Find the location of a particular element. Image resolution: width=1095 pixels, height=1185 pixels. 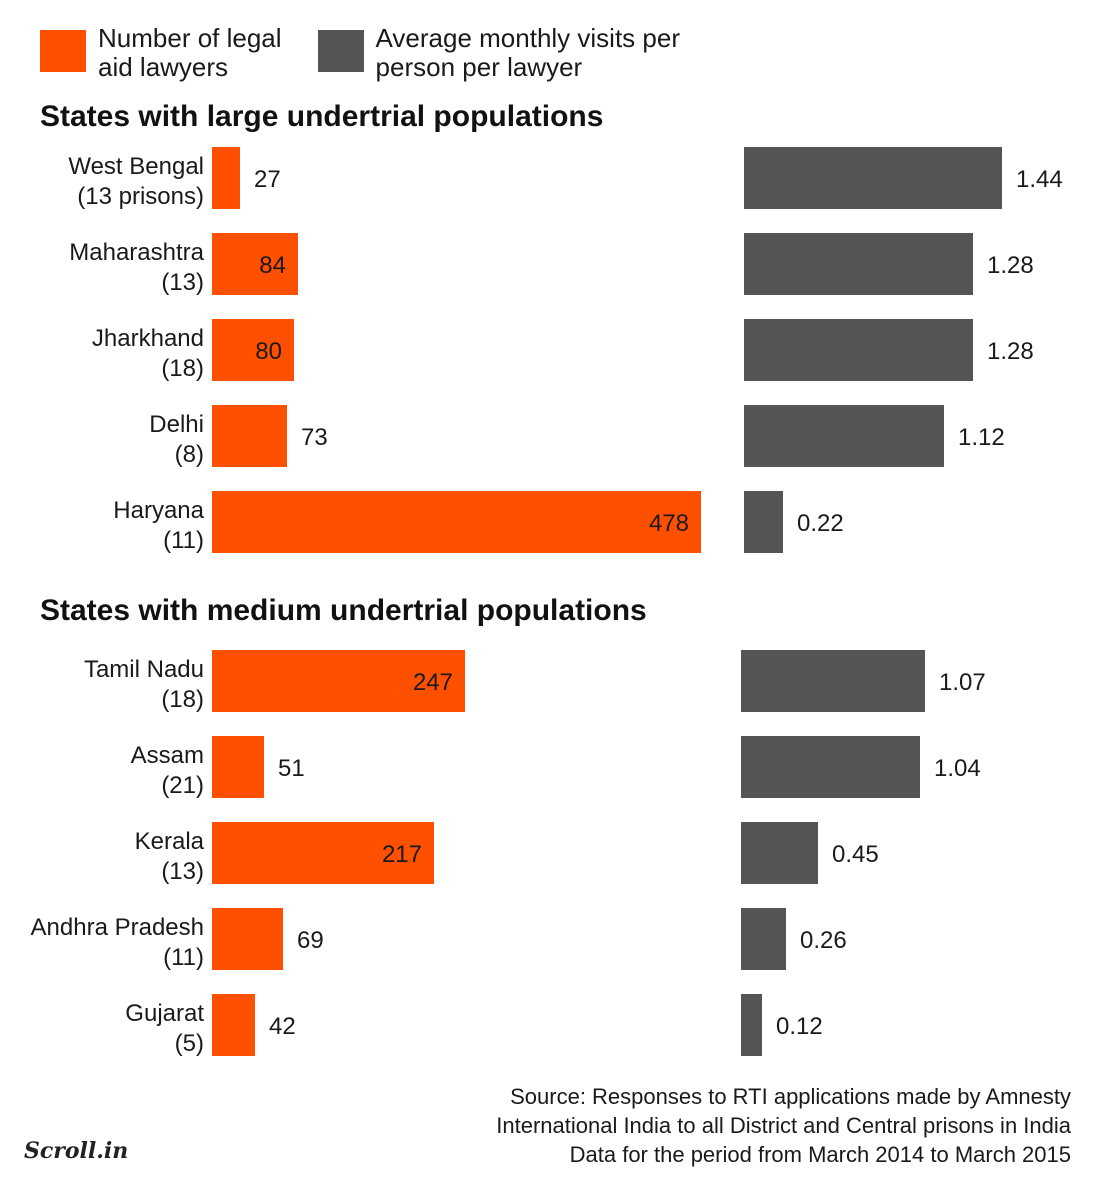

legend-swatch-visits is located at coordinates (340, 51).